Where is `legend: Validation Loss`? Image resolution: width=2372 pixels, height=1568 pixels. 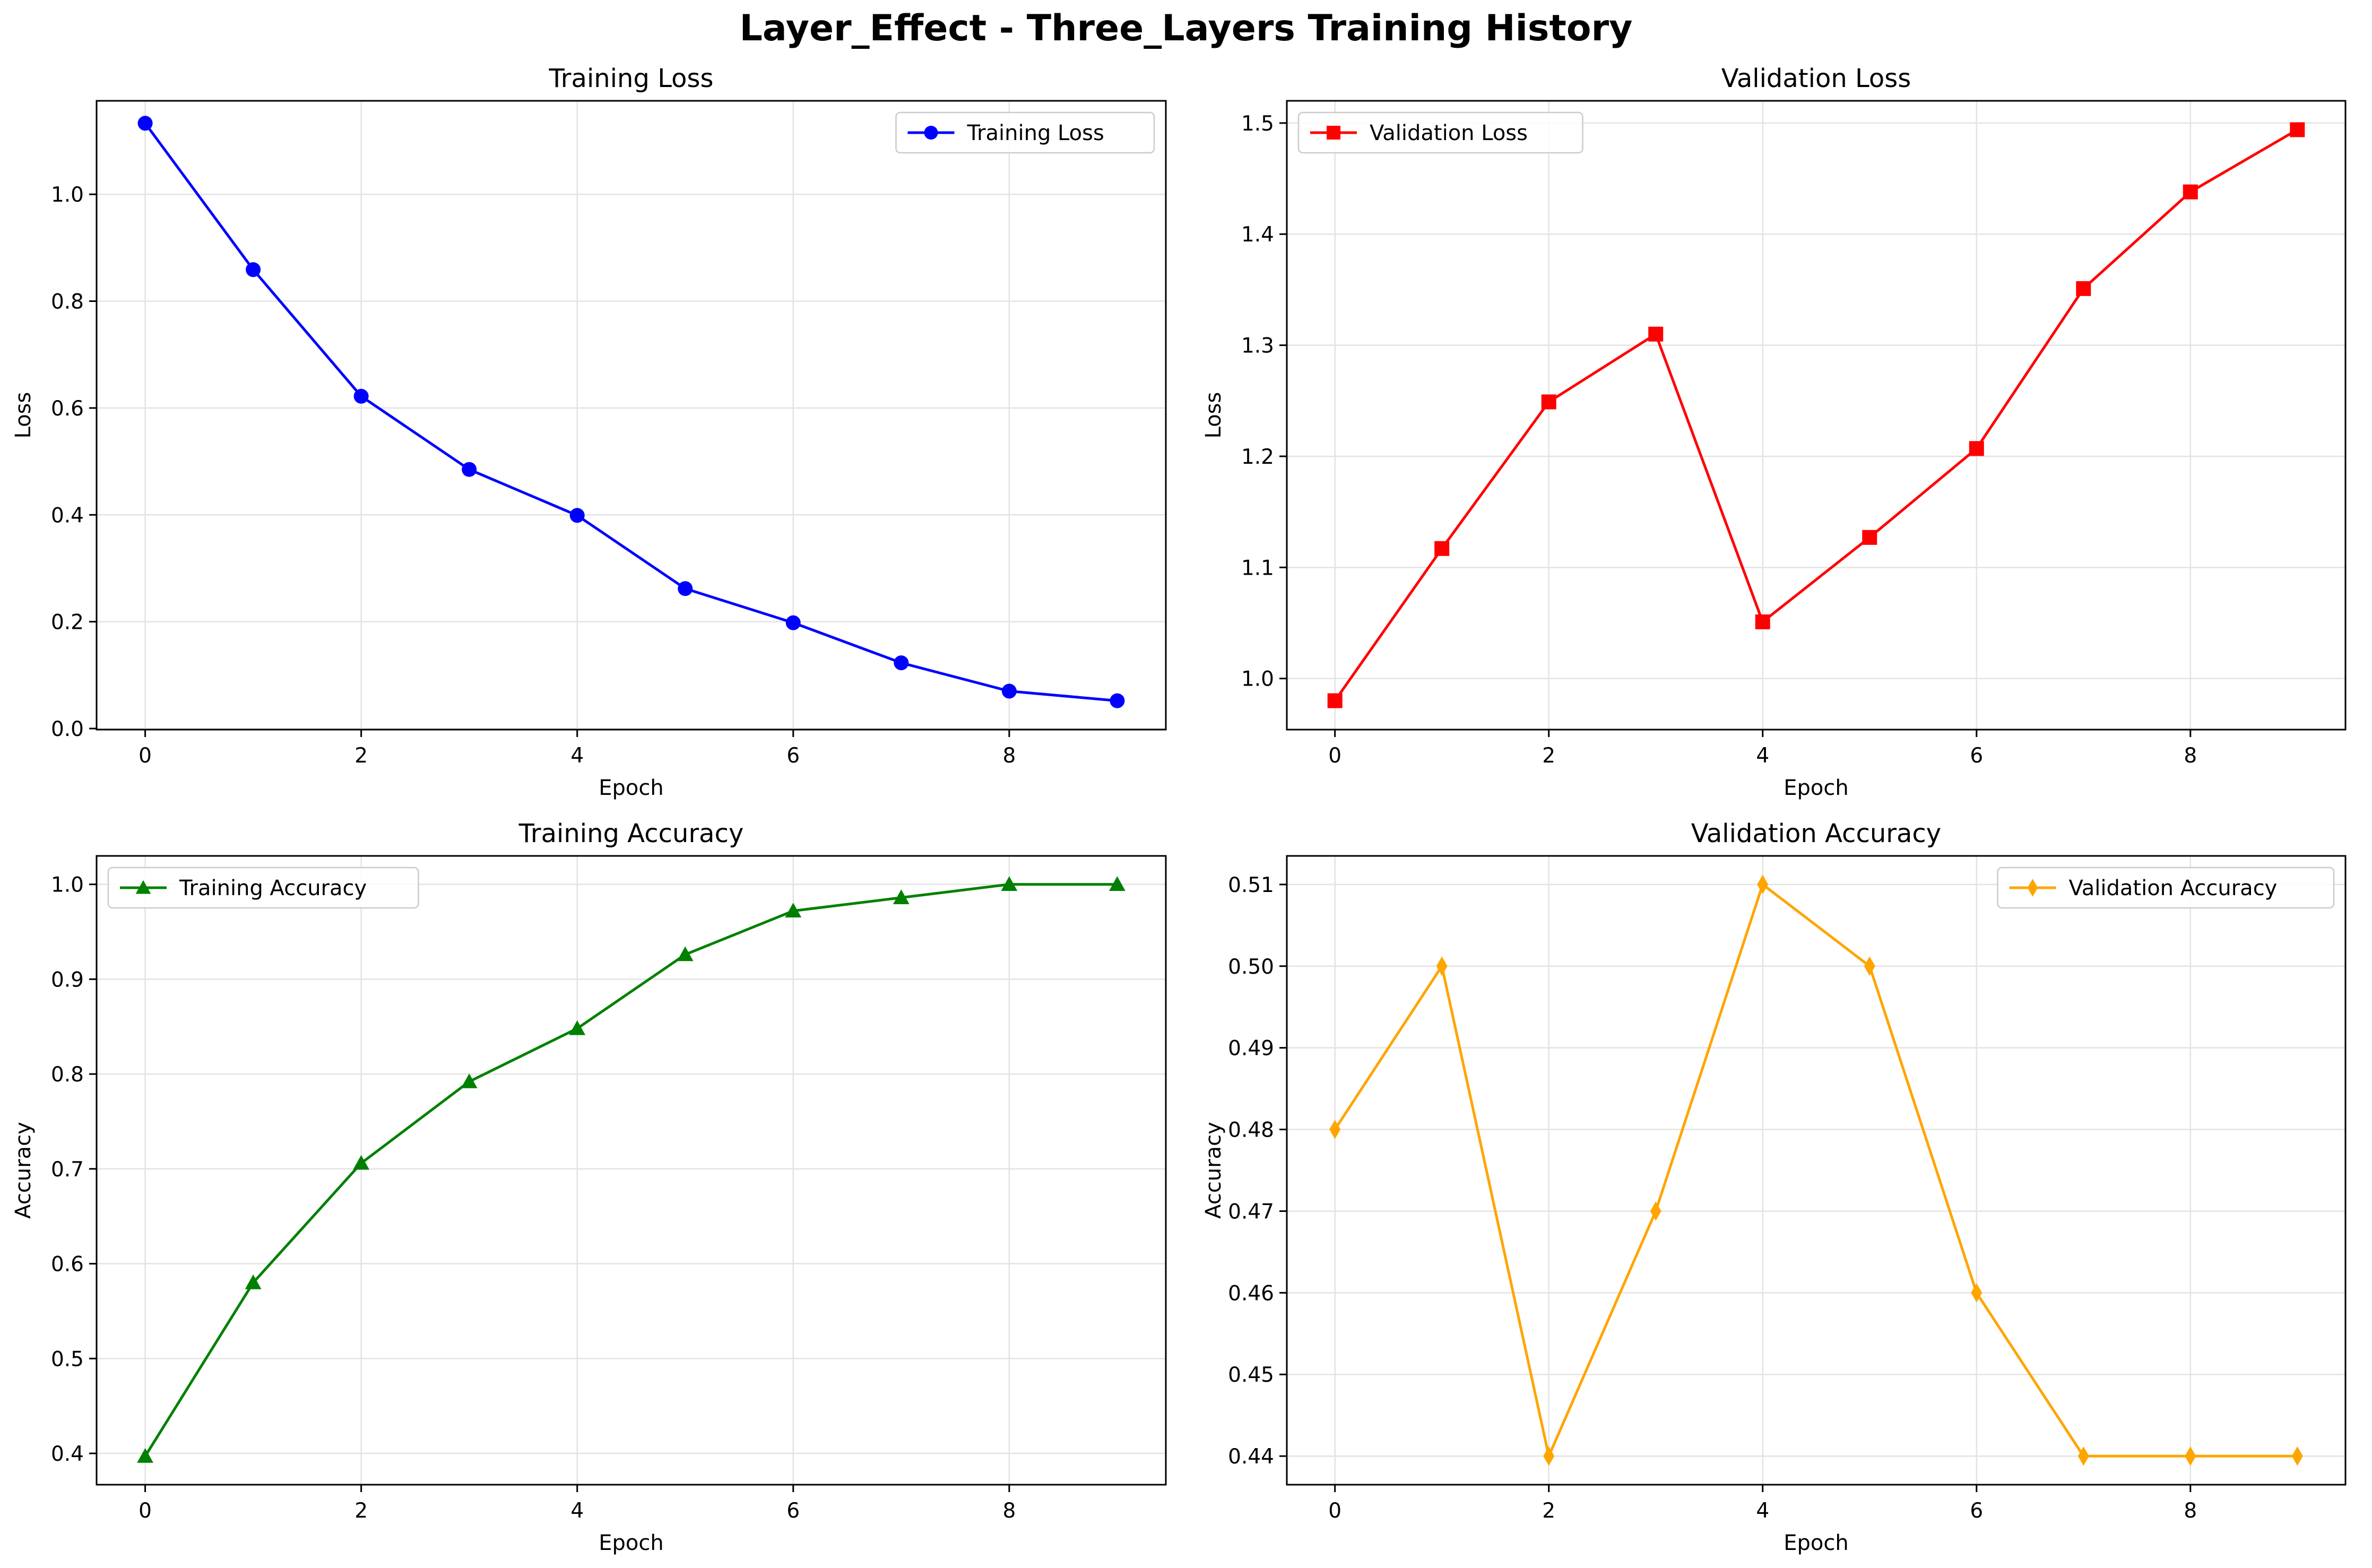 legend: Validation Loss is located at coordinates (1440, 132).